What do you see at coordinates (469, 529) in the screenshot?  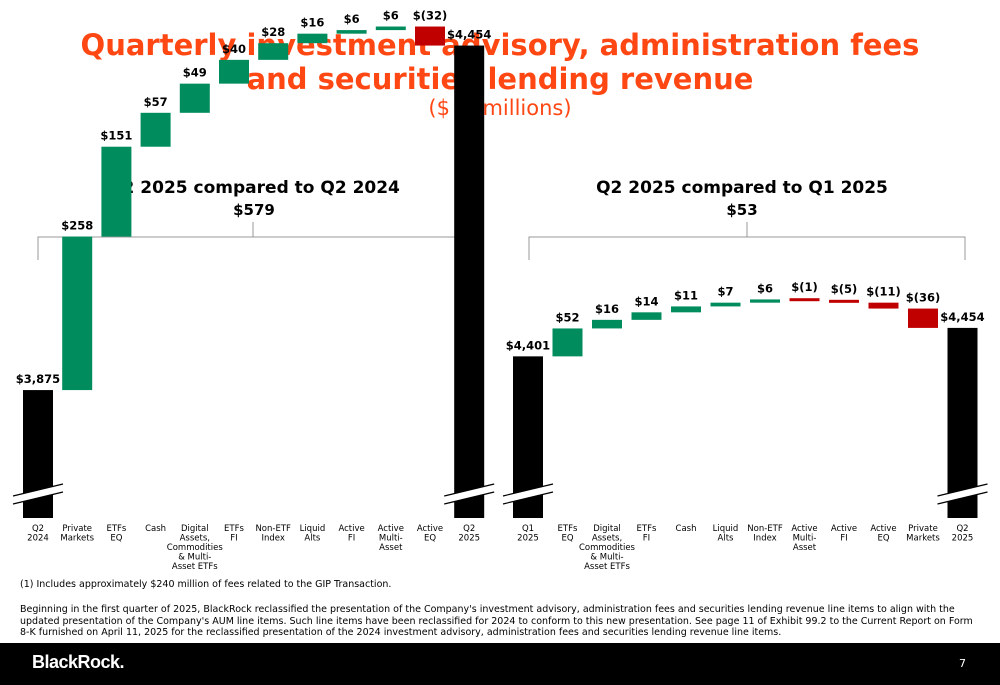 I see `left-category-line: Q2` at bounding box center [469, 529].